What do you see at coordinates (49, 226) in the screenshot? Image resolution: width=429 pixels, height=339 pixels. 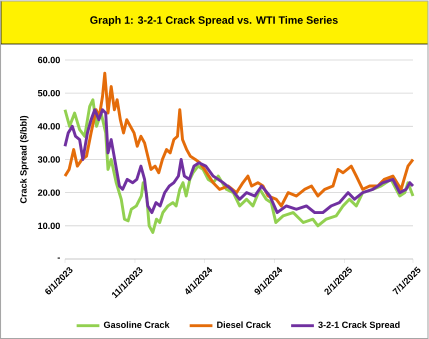 I see `y-tick-label: 10.00` at bounding box center [49, 226].